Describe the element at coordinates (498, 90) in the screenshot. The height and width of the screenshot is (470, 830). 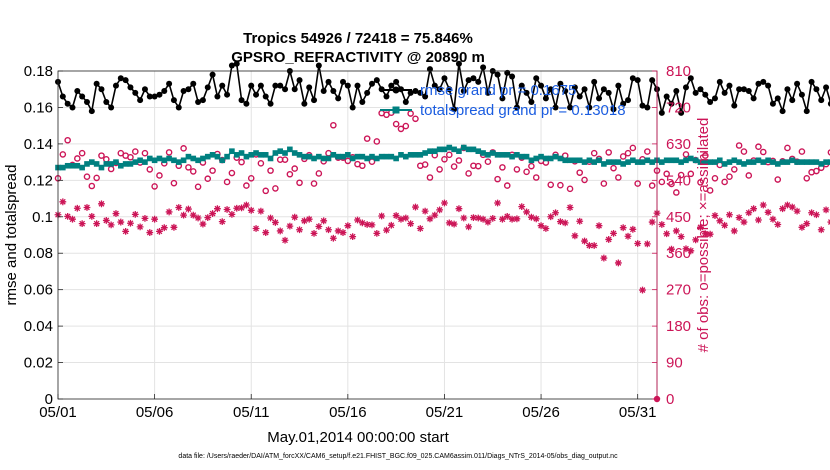
I see `legend-rmse-label: rmse grand pr = 0.1675` at that location.